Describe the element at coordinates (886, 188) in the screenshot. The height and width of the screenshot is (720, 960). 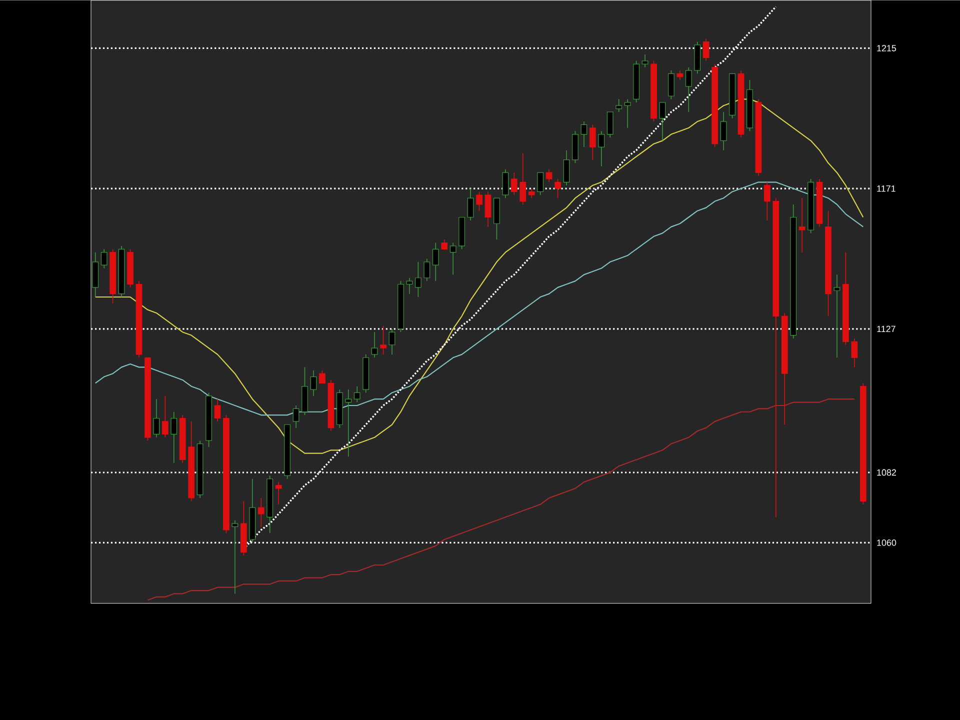
I see `y-tick-label: 1171` at that location.